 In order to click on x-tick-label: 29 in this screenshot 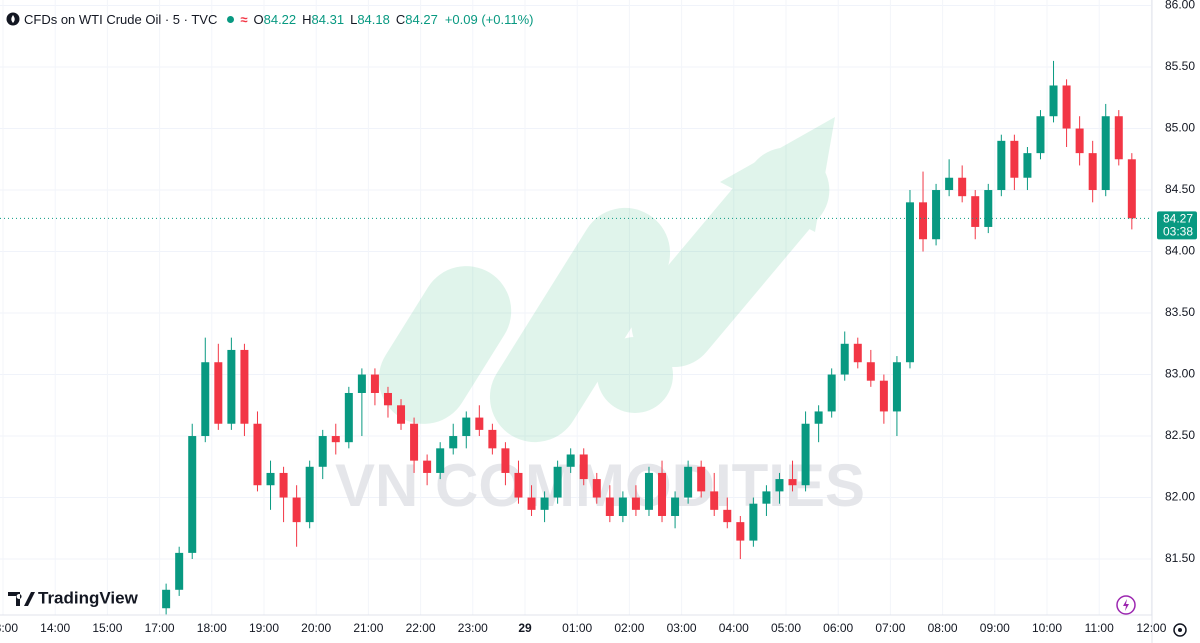, I will do `click(525, 628)`.